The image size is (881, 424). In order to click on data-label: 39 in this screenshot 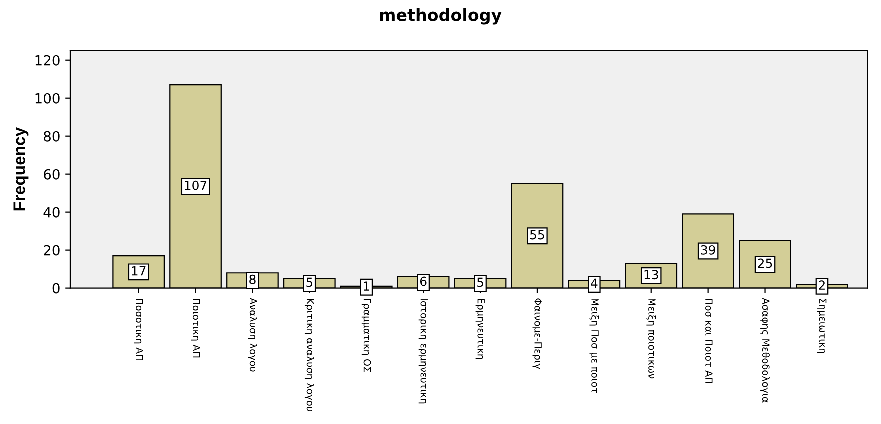, I will do `click(708, 250)`.